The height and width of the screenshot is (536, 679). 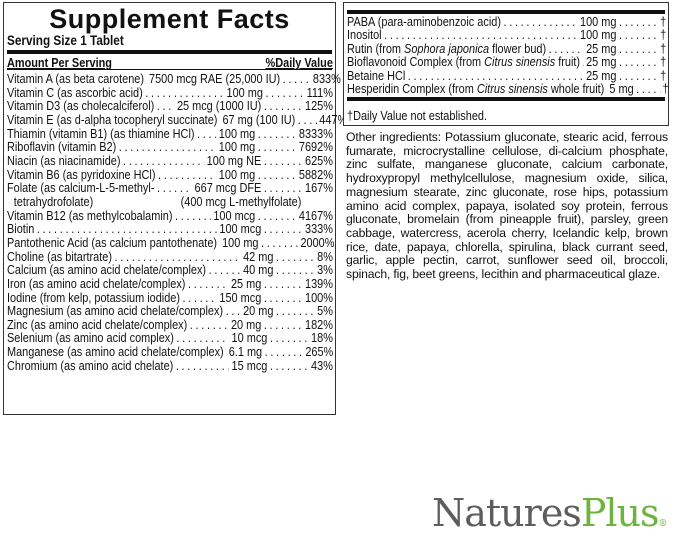 What do you see at coordinates (318, 297) in the screenshot?
I see `daily-value: 100%` at bounding box center [318, 297].